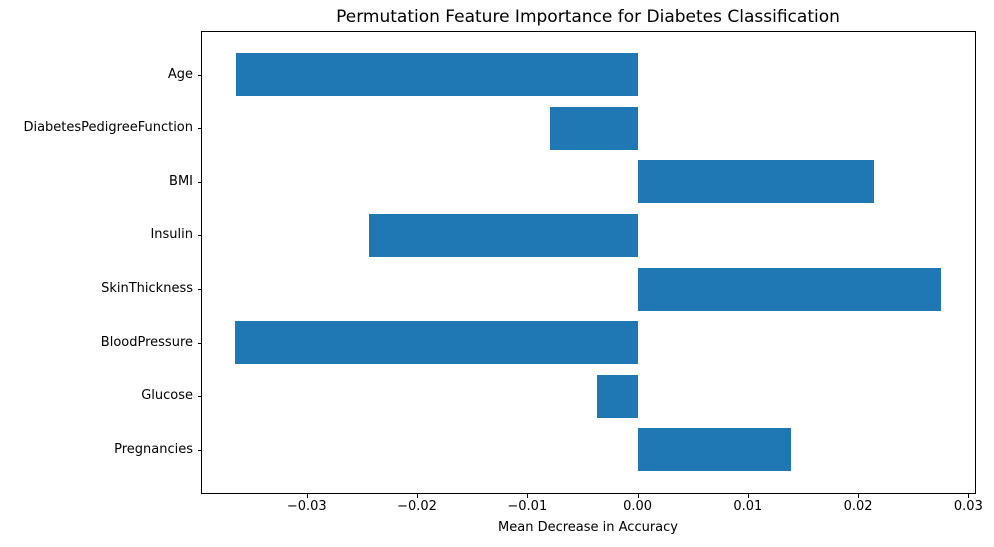 Image resolution: width=994 pixels, height=547 pixels. Describe the element at coordinates (108, 128) in the screenshot. I see `y-tick-label-DiabetesPedigreeFunction: DiabetesPedigreeFunction` at that location.